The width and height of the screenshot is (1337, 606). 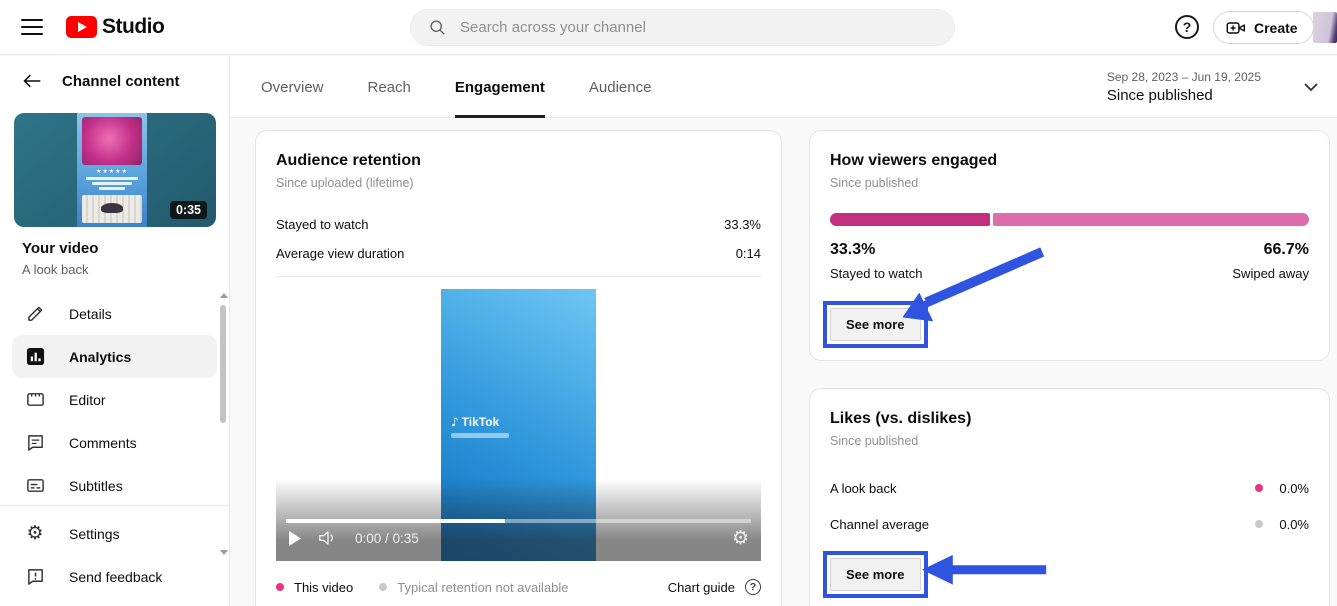 What do you see at coordinates (518, 253) in the screenshot?
I see `stat-row: Average view duration 0:14` at bounding box center [518, 253].